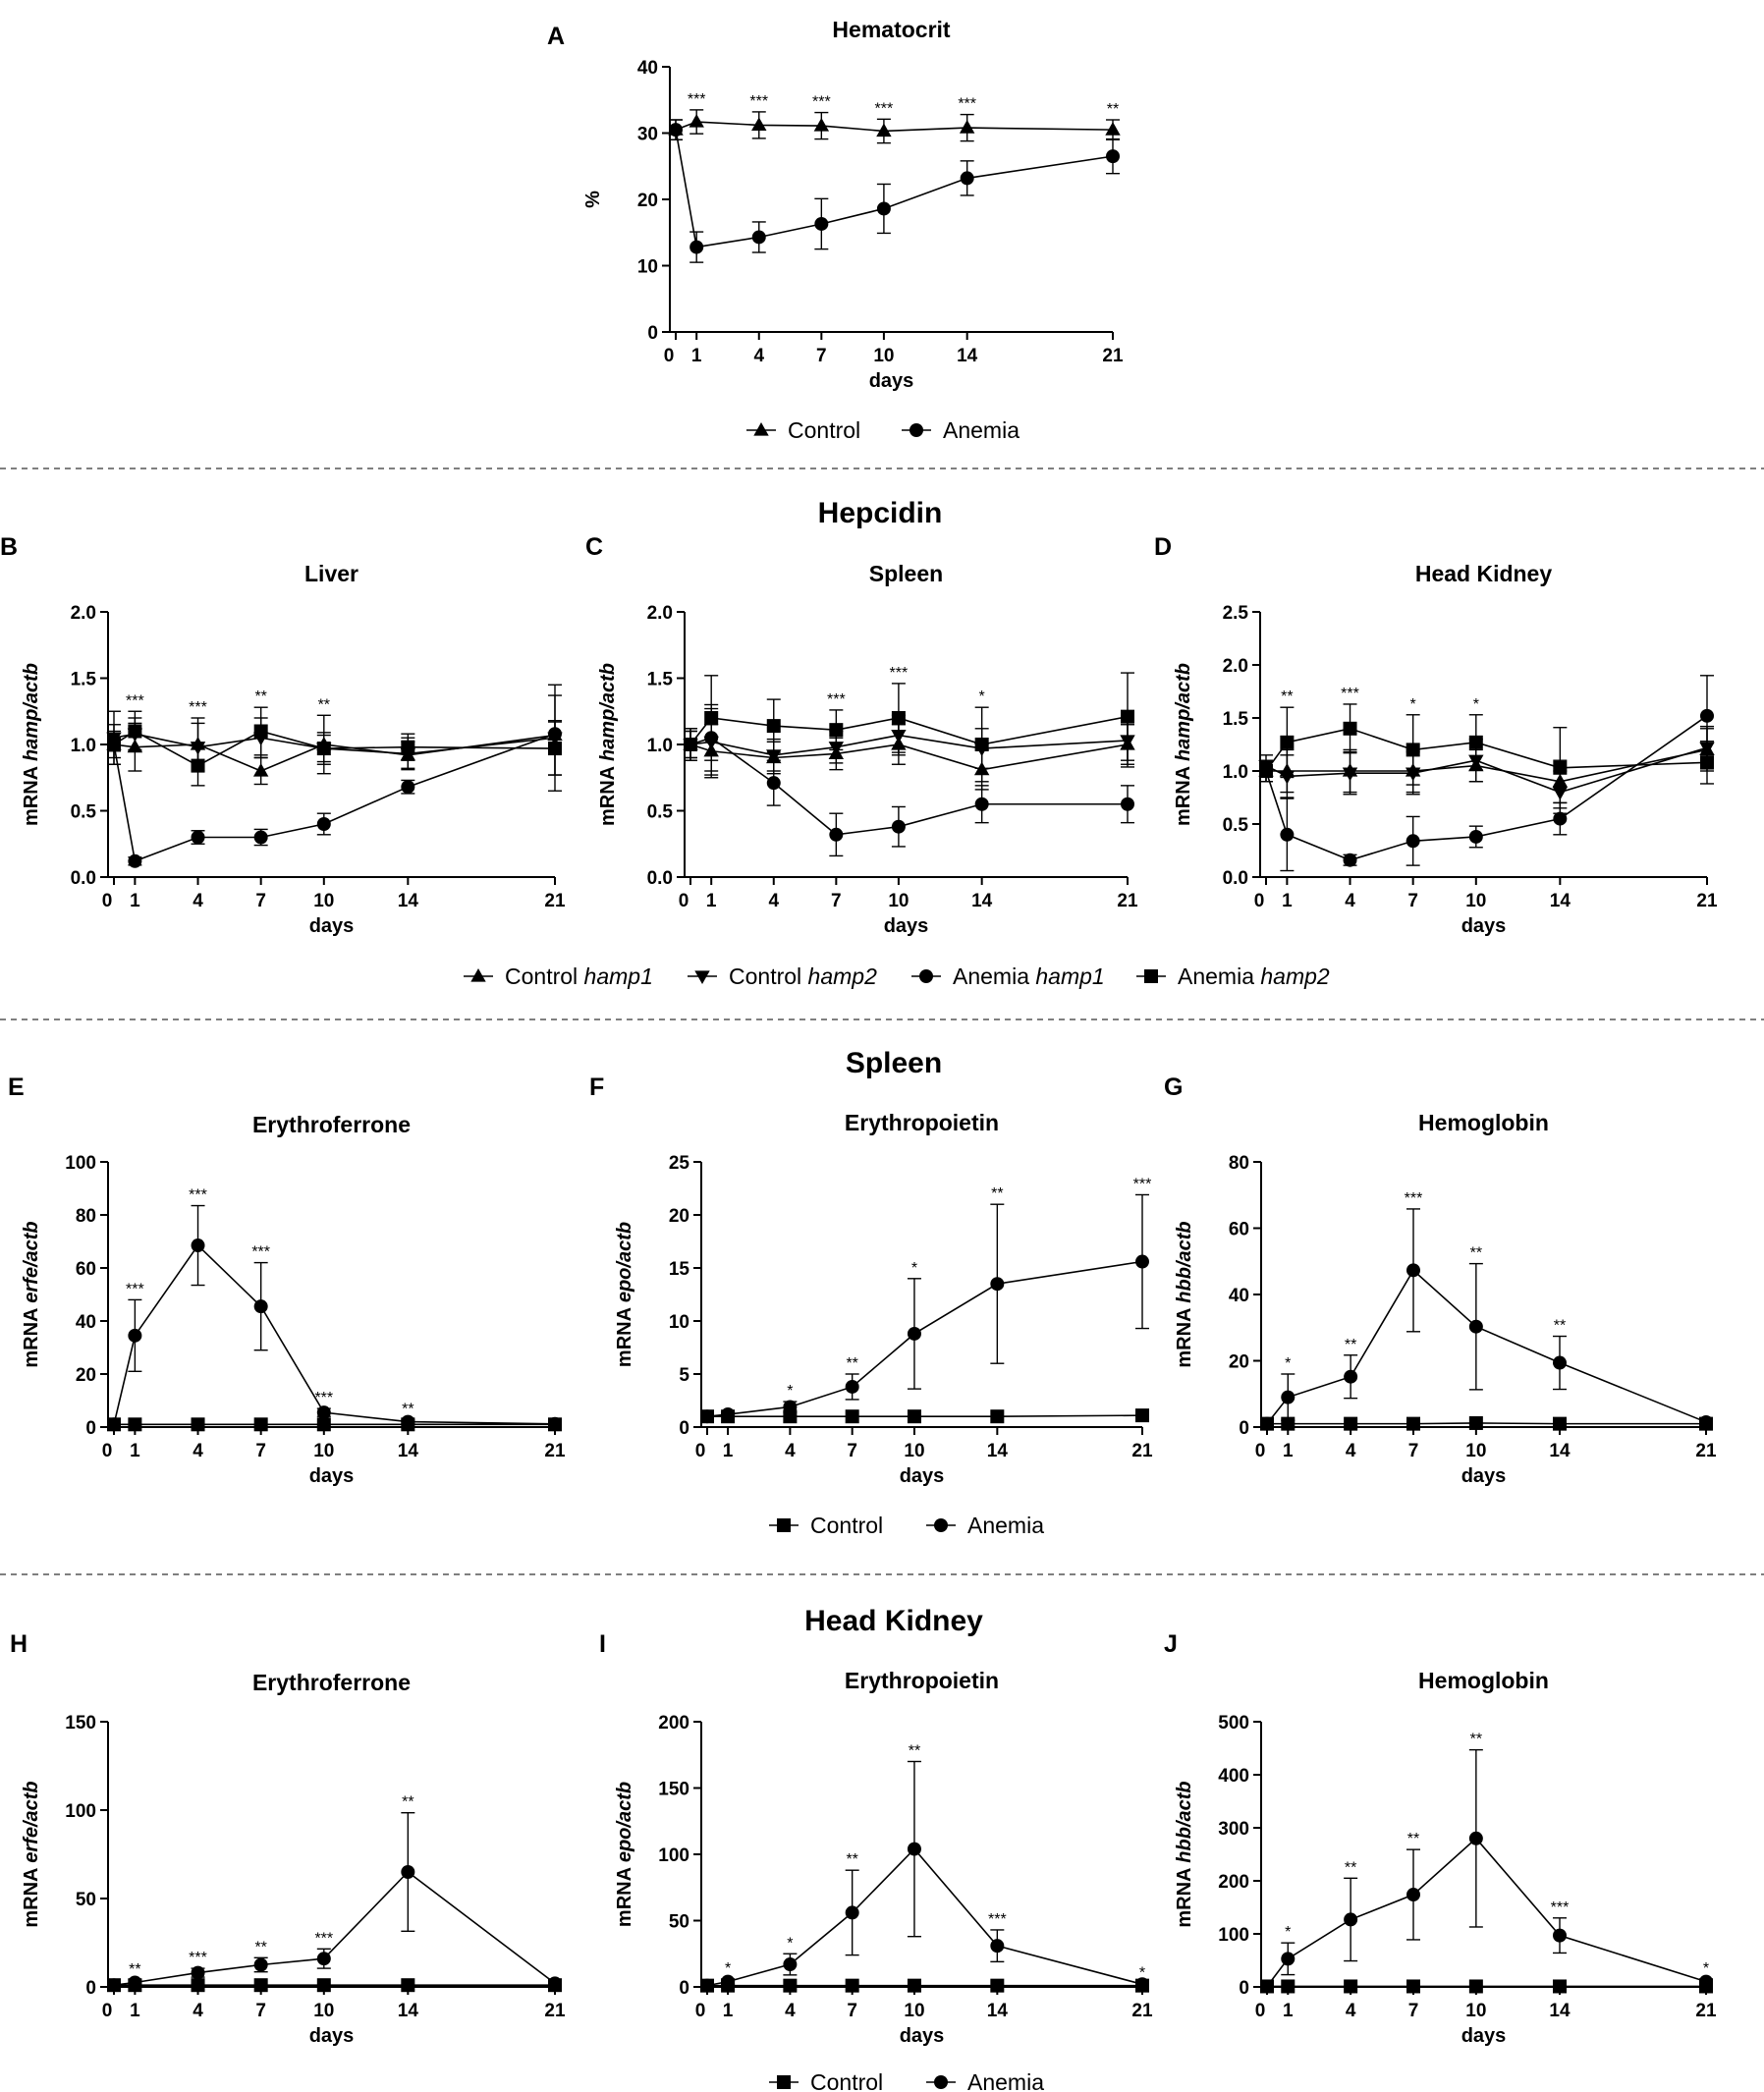  I want to click on legend-item: Control, so click(826, 2080).